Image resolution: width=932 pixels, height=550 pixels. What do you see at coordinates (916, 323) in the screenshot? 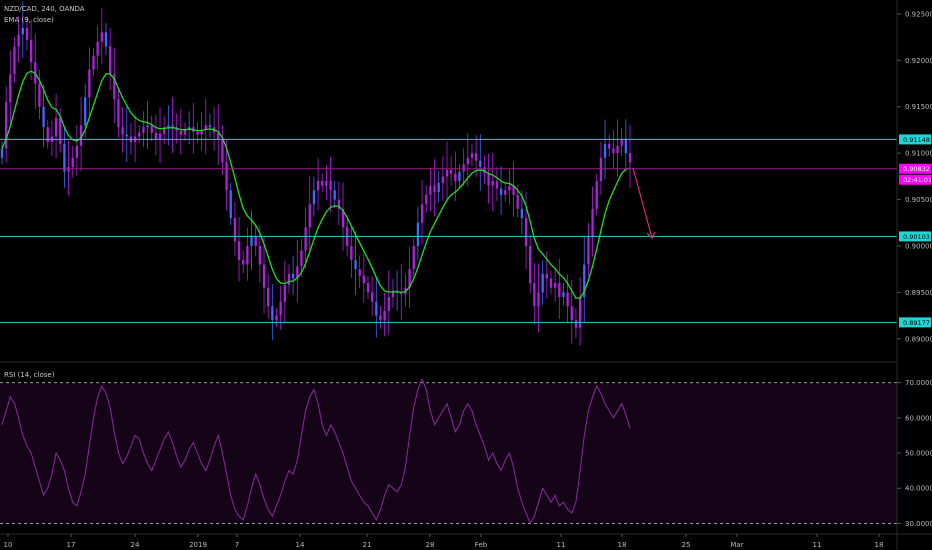
I see `level-tag-label-2: 0.89177` at bounding box center [916, 323].